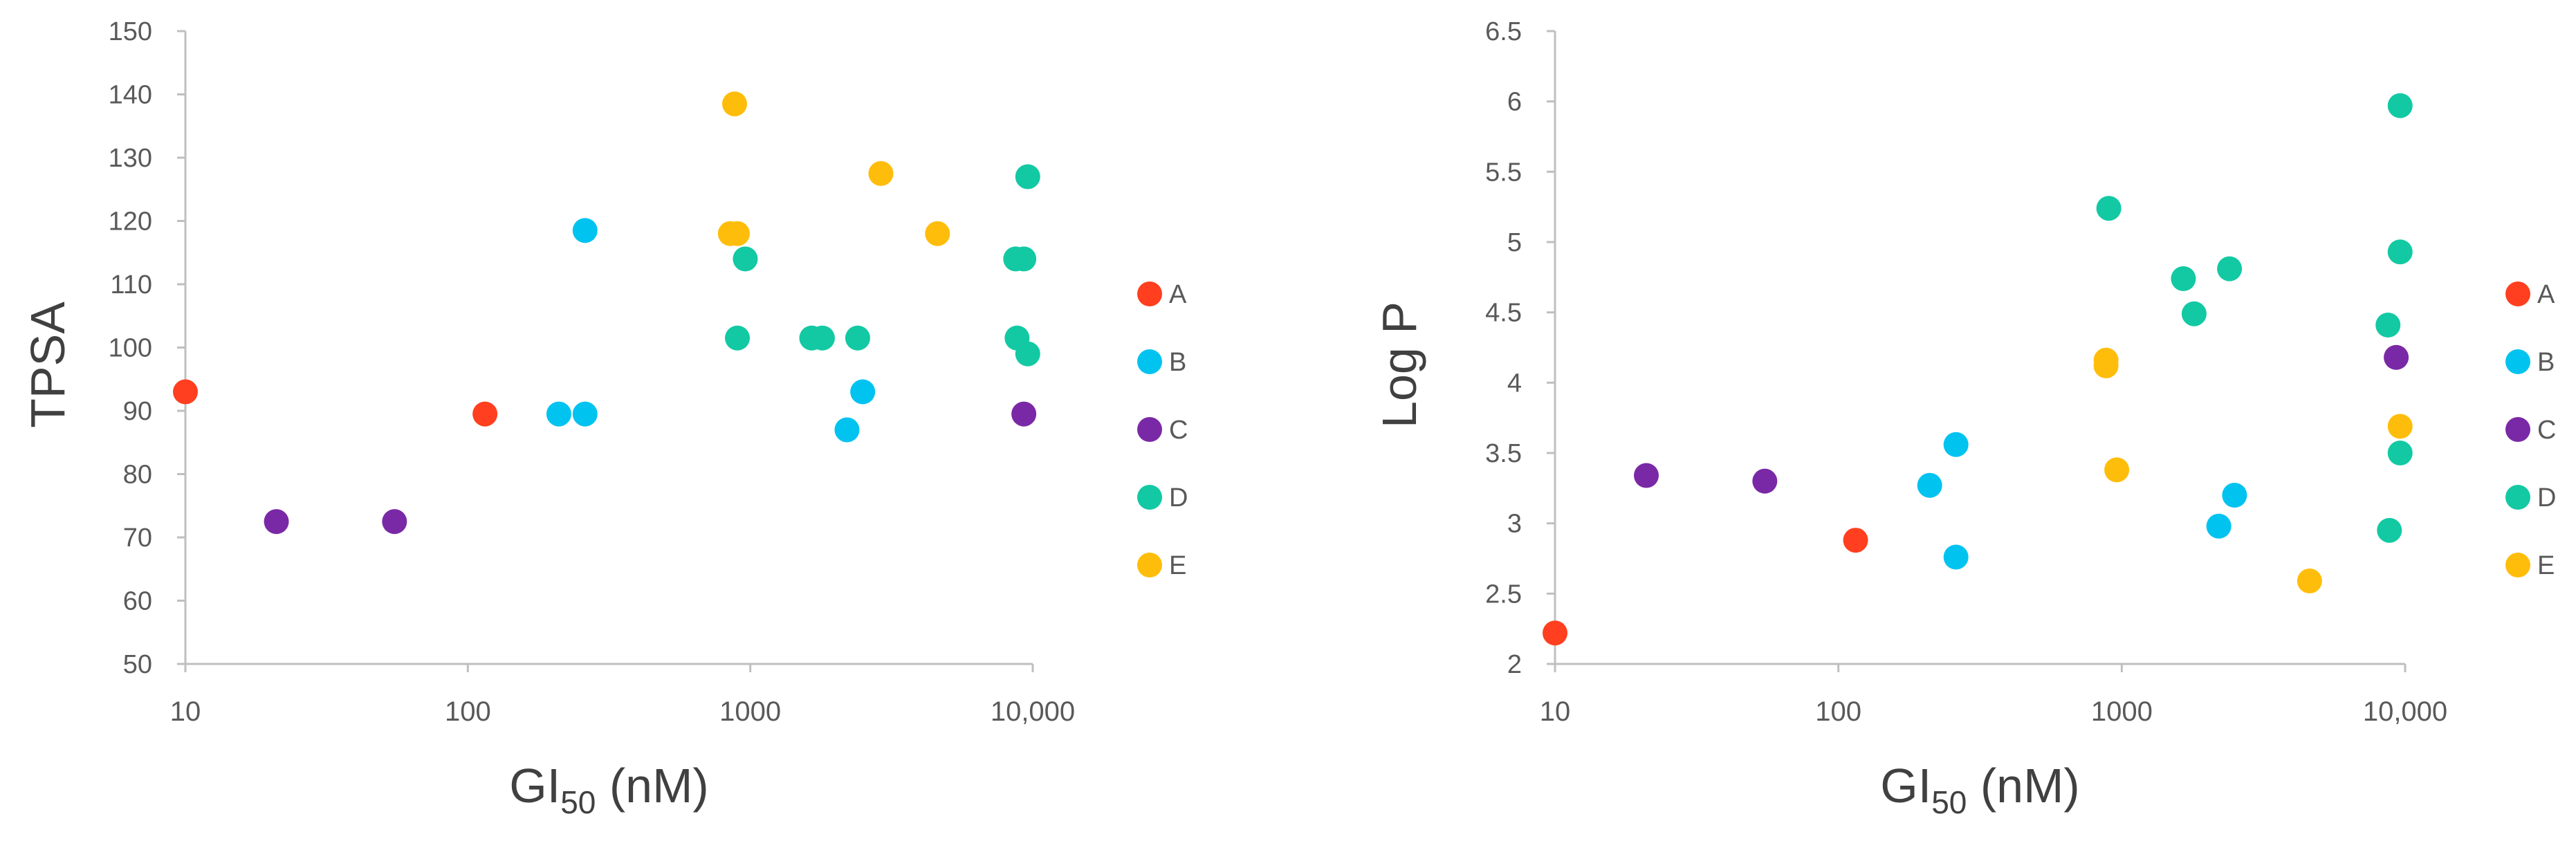 Image resolution: width=2576 pixels, height=841 pixels. I want to click on y-tick-label: 4.5, so click(1503, 313).